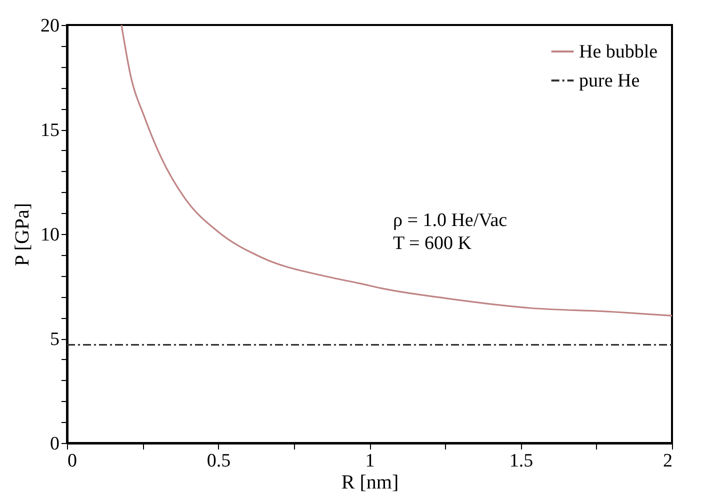 The height and width of the screenshot is (498, 707). I want to click on y-tick-label: 15, so click(50, 130).